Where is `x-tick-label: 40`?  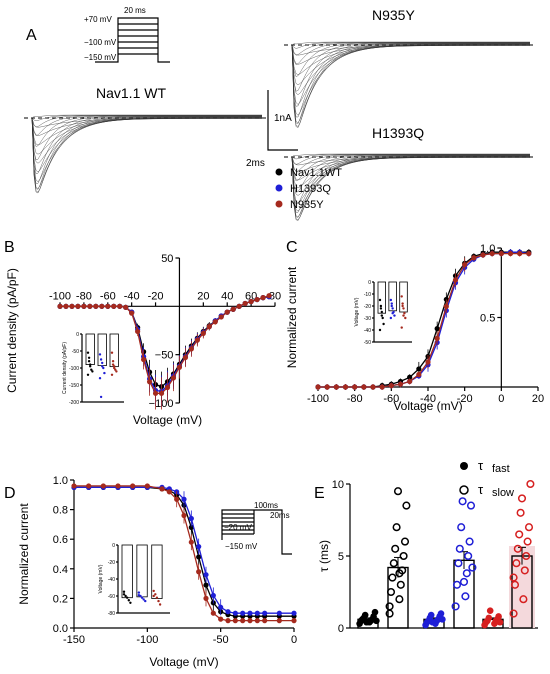
x-tick-label: 40 is located at coordinates (227, 296).